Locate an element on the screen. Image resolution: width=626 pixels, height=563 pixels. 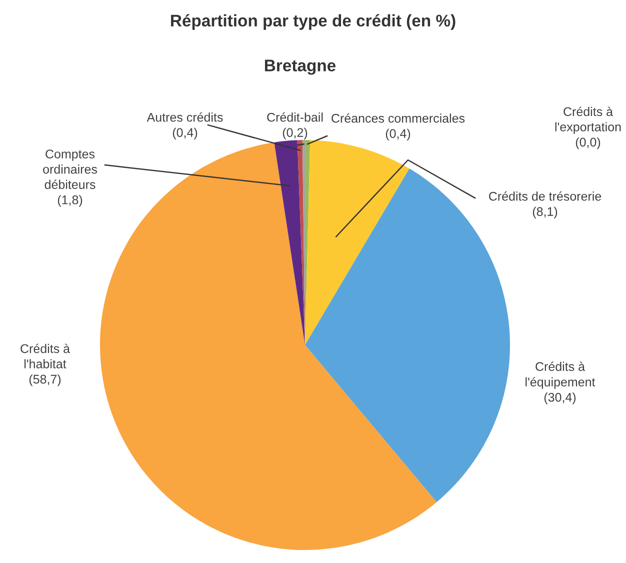
slice-label: Crédit-bail is located at coordinates (295, 117).